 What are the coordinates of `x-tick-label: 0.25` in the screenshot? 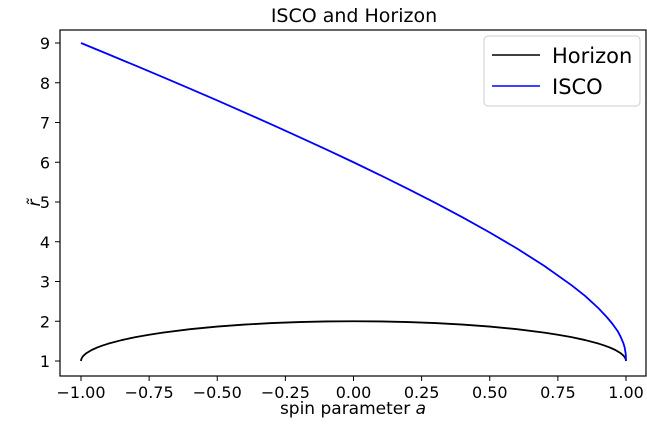 It's located at (422, 392).